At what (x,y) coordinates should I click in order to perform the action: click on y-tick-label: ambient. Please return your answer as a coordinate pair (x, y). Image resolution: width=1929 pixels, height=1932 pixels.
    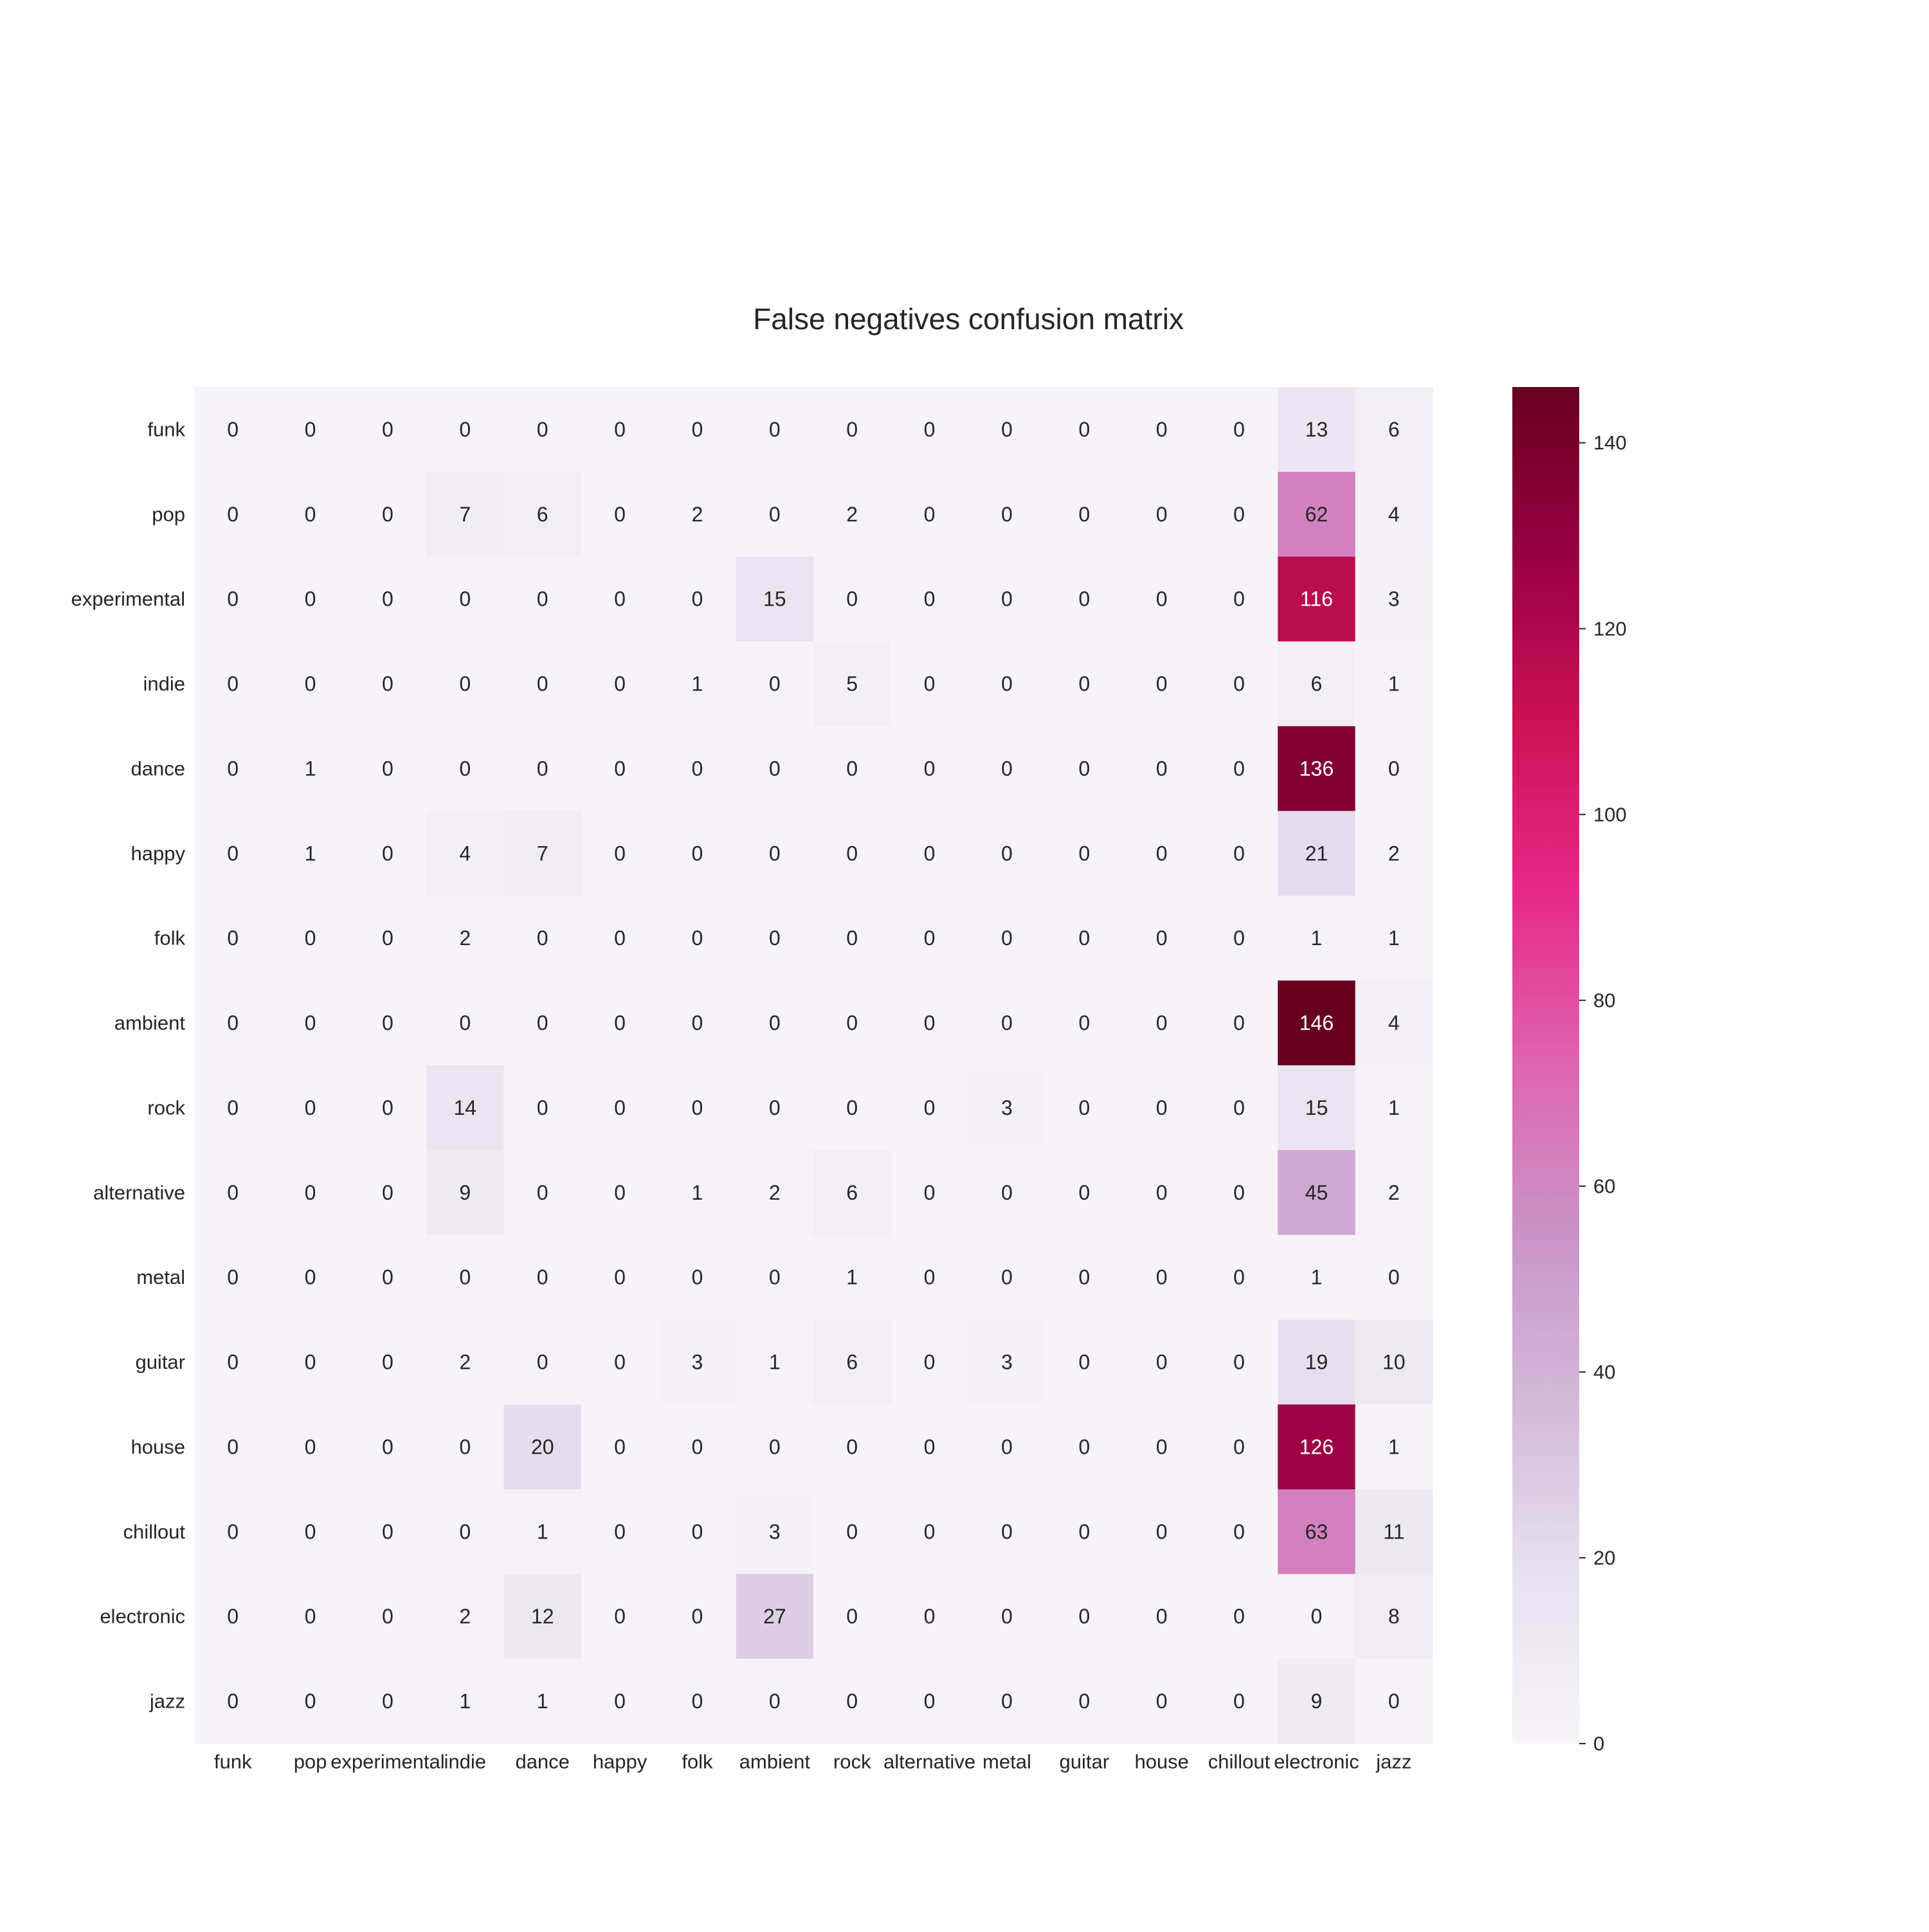
    Looking at the image, I should click on (150, 1023).